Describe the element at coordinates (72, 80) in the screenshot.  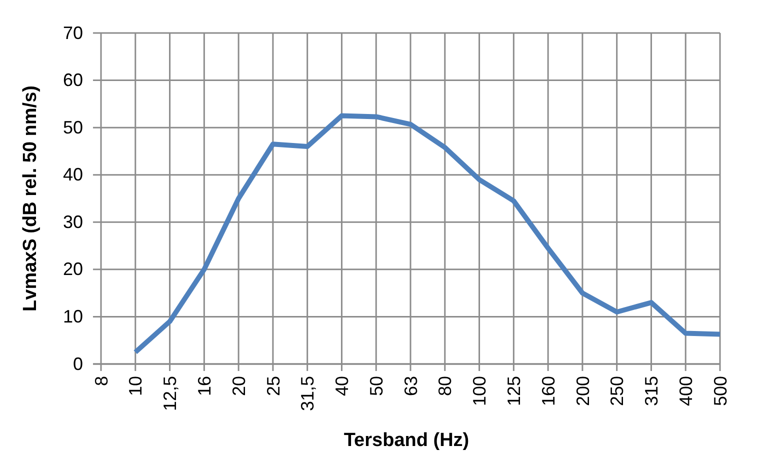
I see `y-tick-label: 60` at that location.